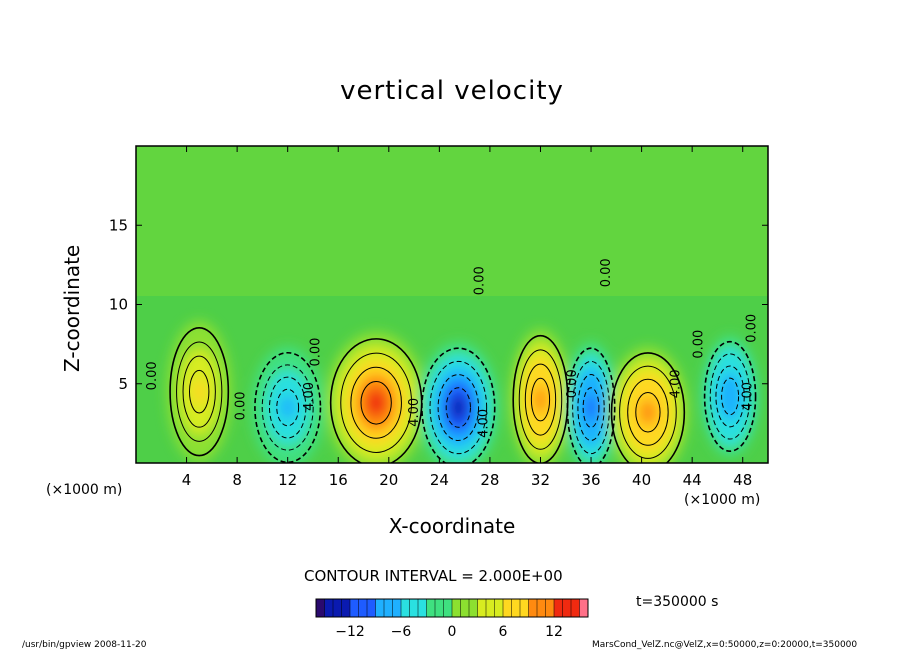 Image resolution: width=904 pixels, height=654 pixels. I want to click on x-tick-label: 40, so click(641, 480).